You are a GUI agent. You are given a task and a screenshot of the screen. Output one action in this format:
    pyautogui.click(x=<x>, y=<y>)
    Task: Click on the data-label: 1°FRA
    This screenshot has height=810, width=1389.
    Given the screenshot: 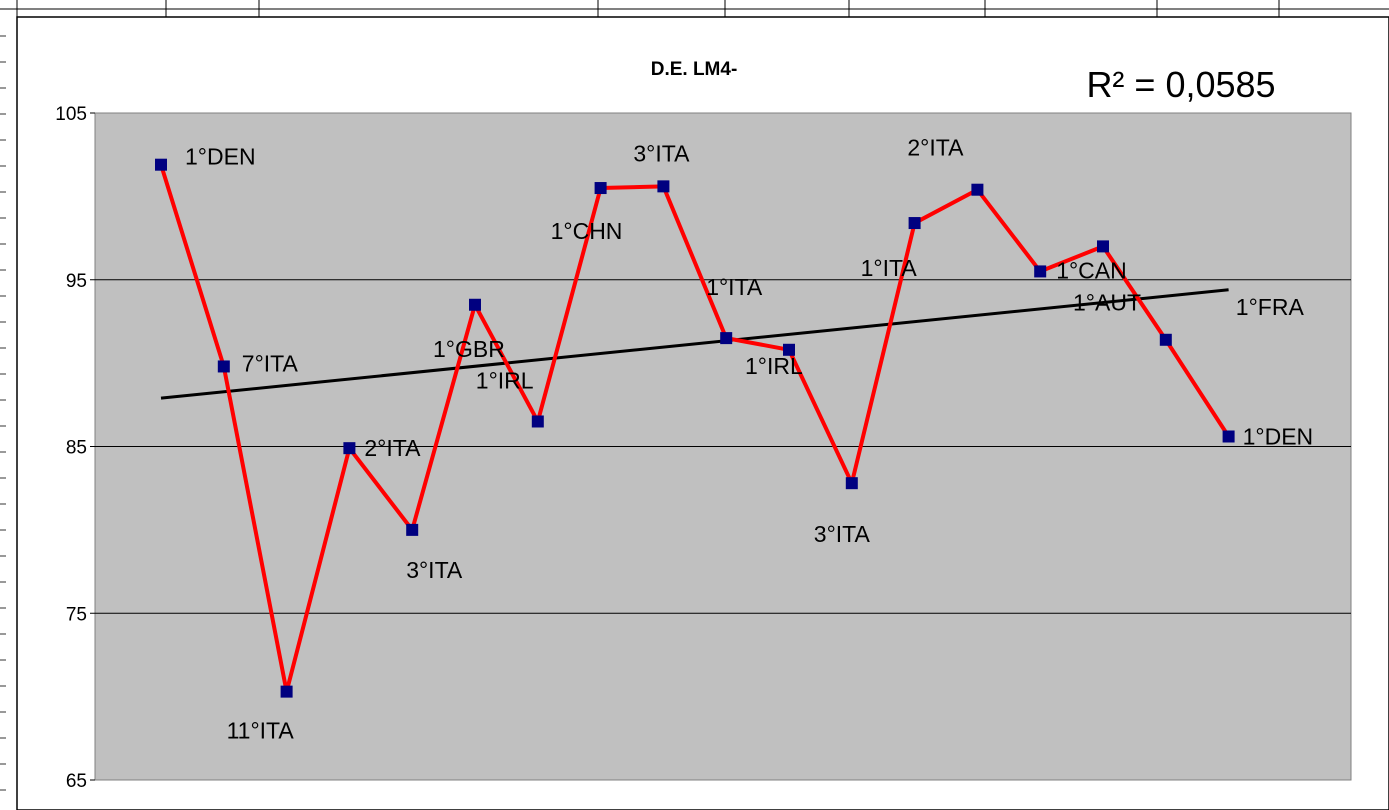 What is the action you would take?
    pyautogui.click(x=1270, y=307)
    